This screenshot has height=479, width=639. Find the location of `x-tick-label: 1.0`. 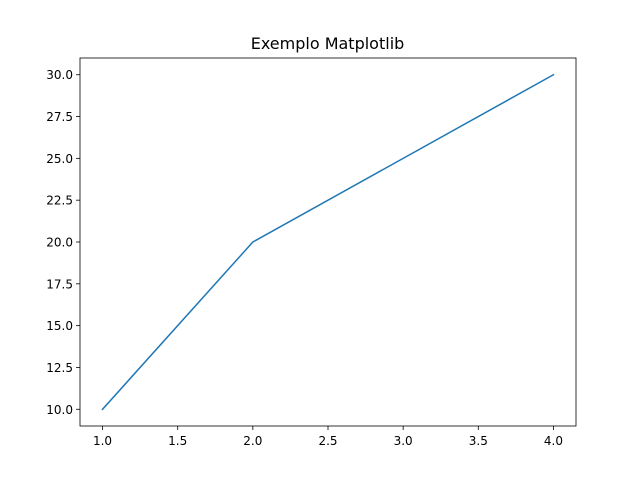

x-tick-label: 1.0 is located at coordinates (102, 441).